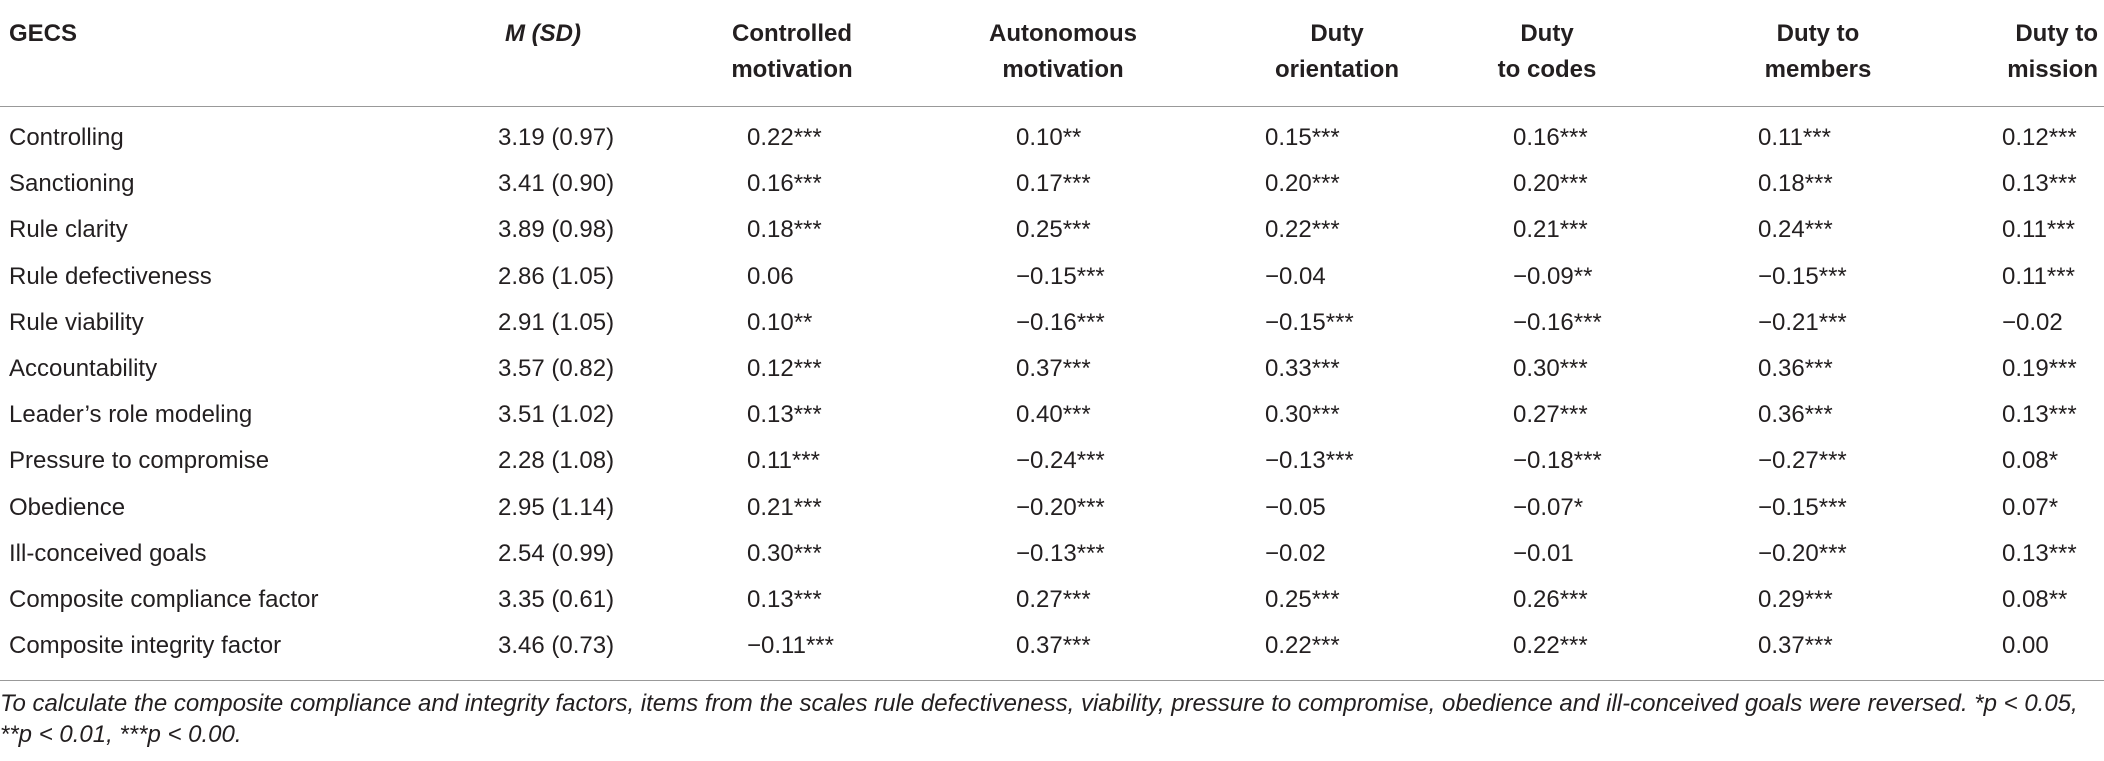 The width and height of the screenshot is (2104, 761). Describe the element at coordinates (770, 276) in the screenshot. I see `table-cell: 0.06` at that location.